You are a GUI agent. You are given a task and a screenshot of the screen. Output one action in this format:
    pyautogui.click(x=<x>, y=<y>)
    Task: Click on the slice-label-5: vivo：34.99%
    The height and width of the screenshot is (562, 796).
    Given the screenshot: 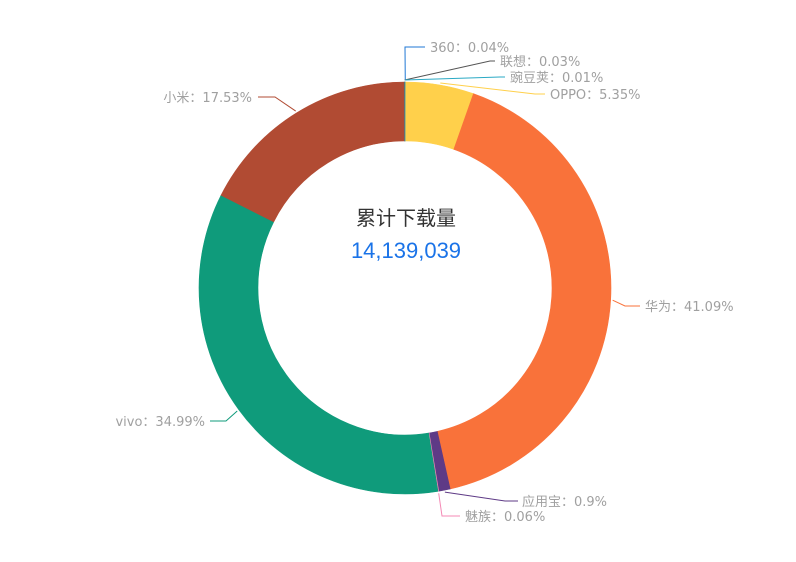 What is the action you would take?
    pyautogui.click(x=160, y=422)
    